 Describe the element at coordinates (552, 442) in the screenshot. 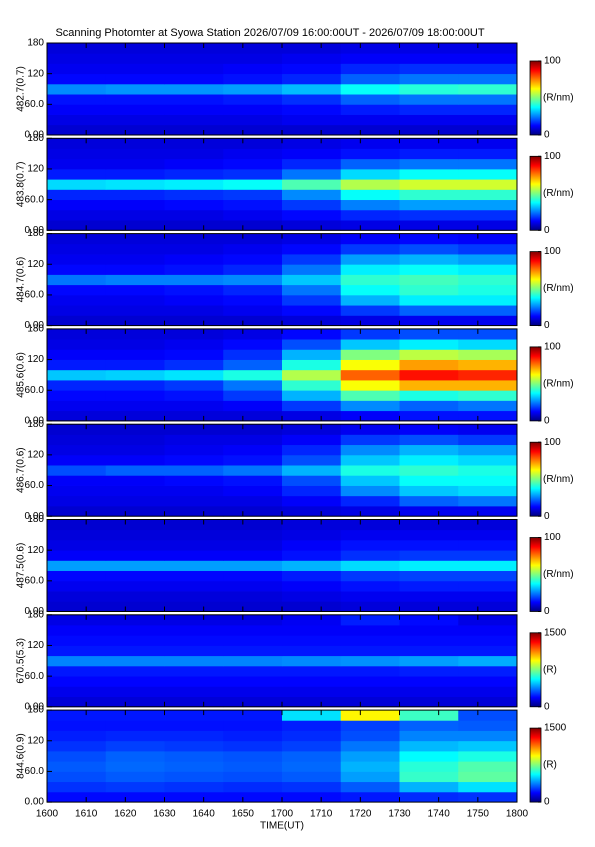

I see `colorbar-tick-label: 100` at that location.